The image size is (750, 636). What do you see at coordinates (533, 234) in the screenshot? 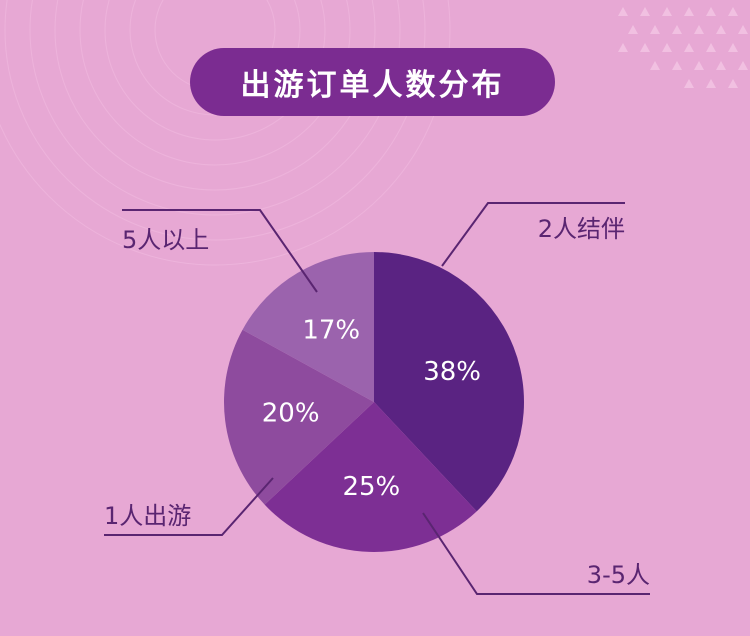
I see `leader-line-2p` at bounding box center [533, 234].